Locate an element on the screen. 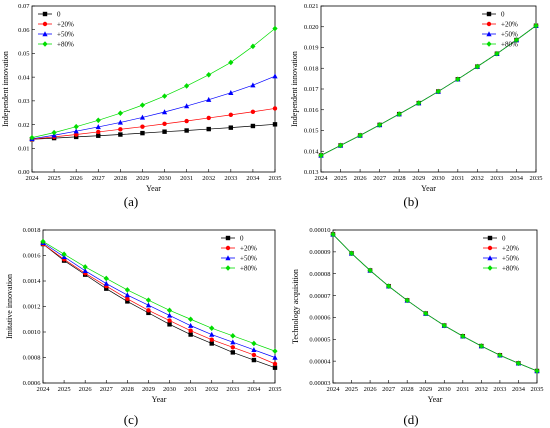  panel-label: (d) is located at coordinates (410, 419).